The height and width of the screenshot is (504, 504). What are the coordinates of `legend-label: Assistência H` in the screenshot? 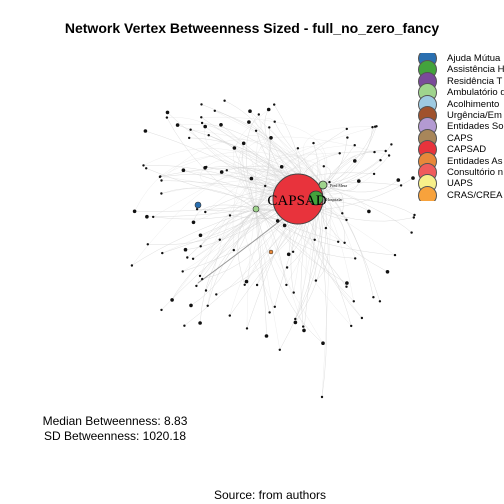 It's located at (475, 70).